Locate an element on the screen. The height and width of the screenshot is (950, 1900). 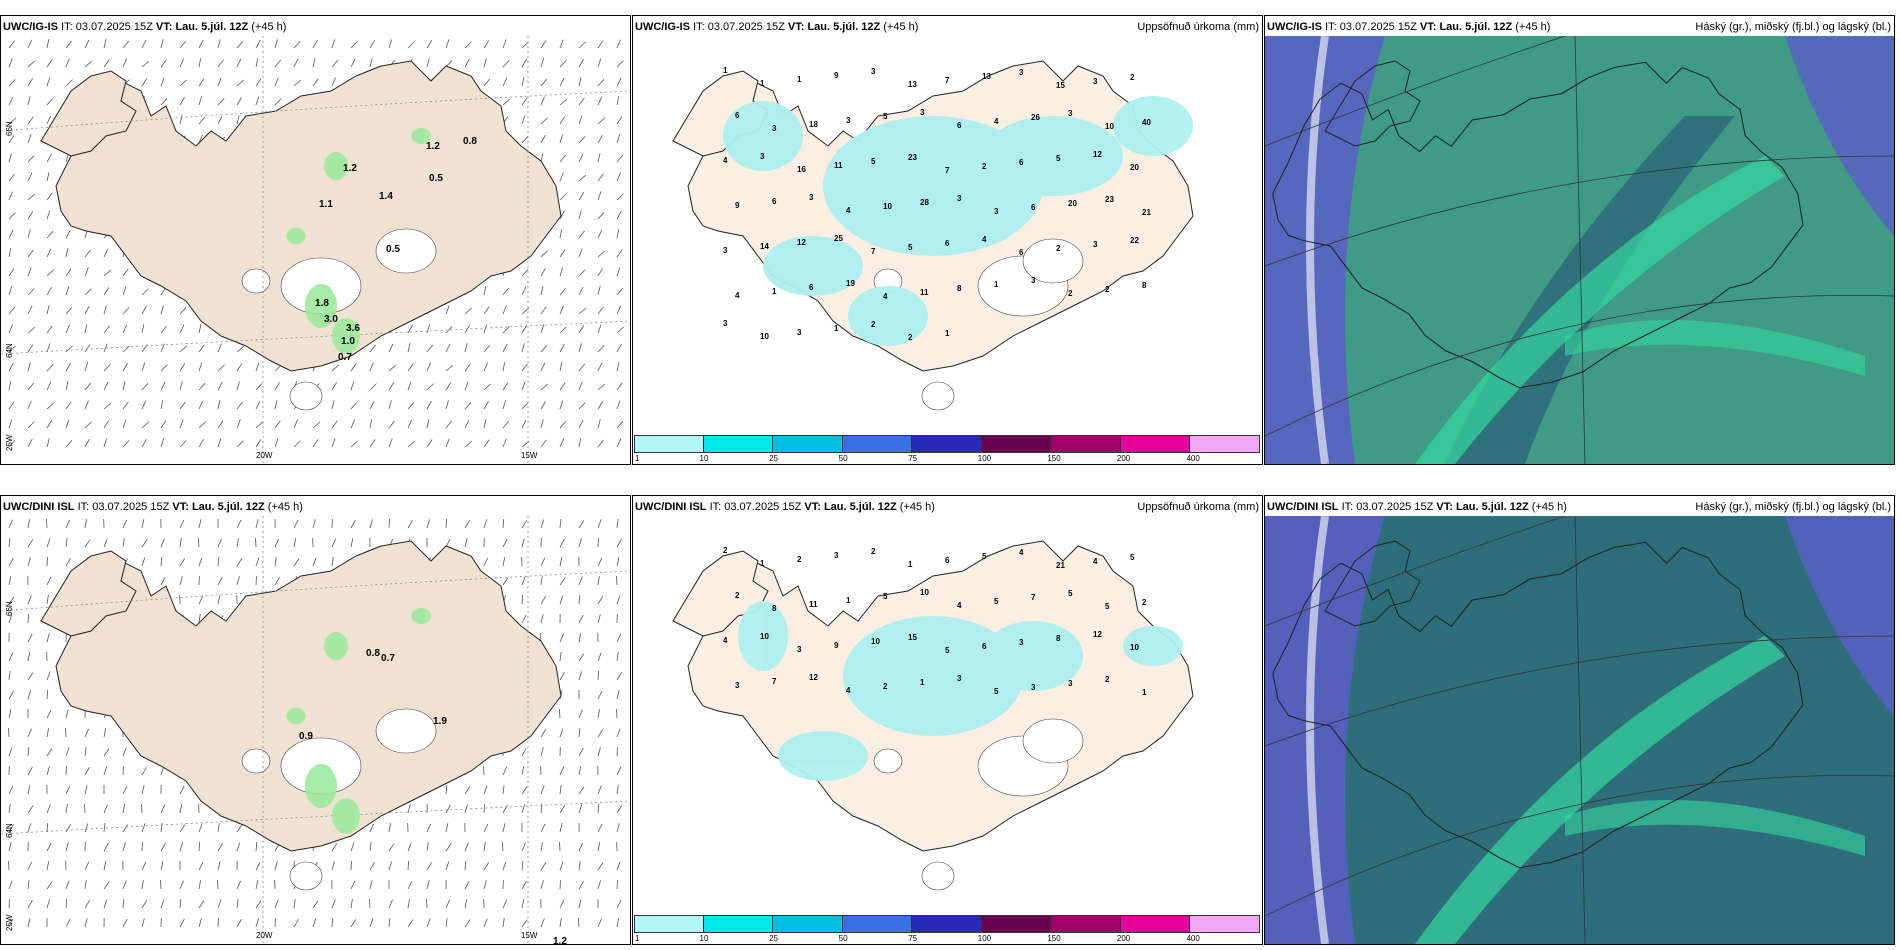
high-cloud-band is located at coordinates (1600, 310).